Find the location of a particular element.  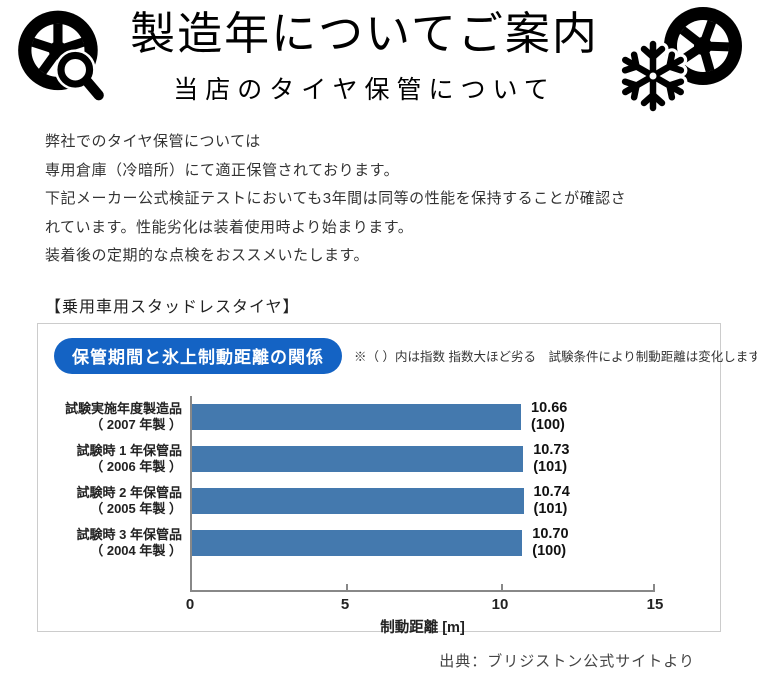

source-credit: 出典：ブリジストン公式サイトより is located at coordinates (567, 661).